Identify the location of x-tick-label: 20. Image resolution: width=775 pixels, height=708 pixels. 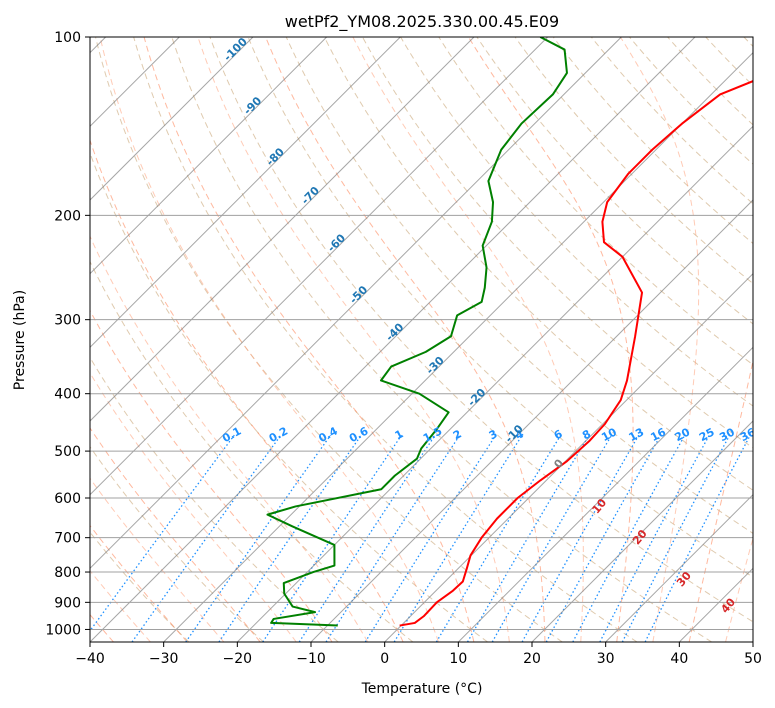
(532, 659).